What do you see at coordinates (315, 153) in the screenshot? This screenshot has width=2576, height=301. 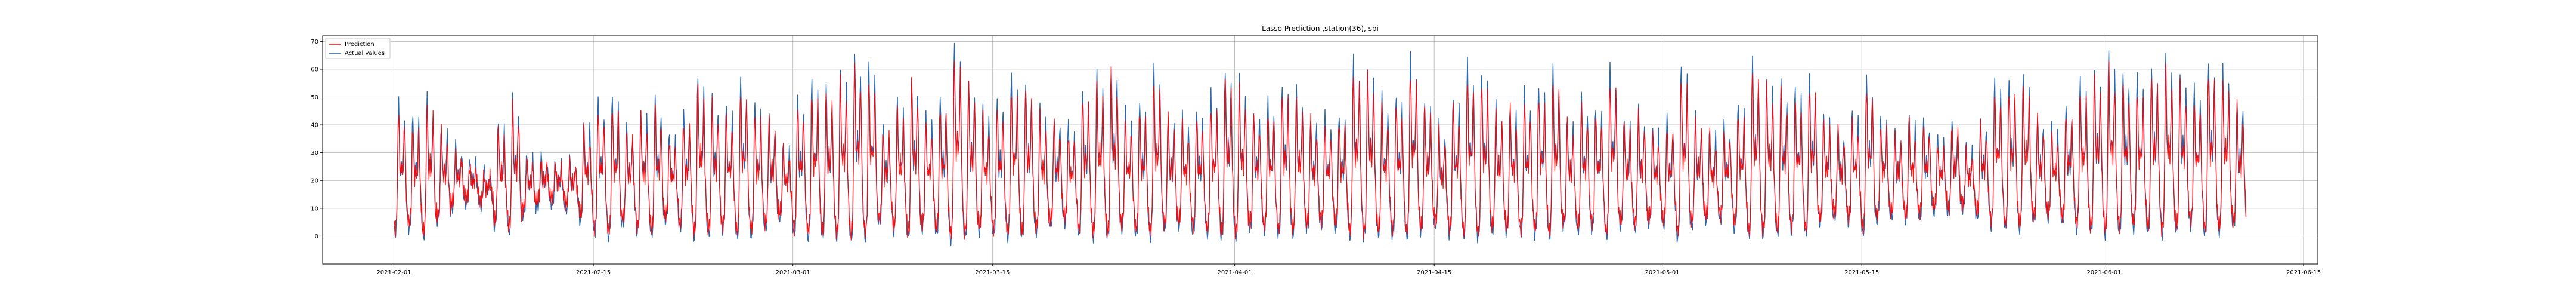 I see `y-tick-label: 30` at bounding box center [315, 153].